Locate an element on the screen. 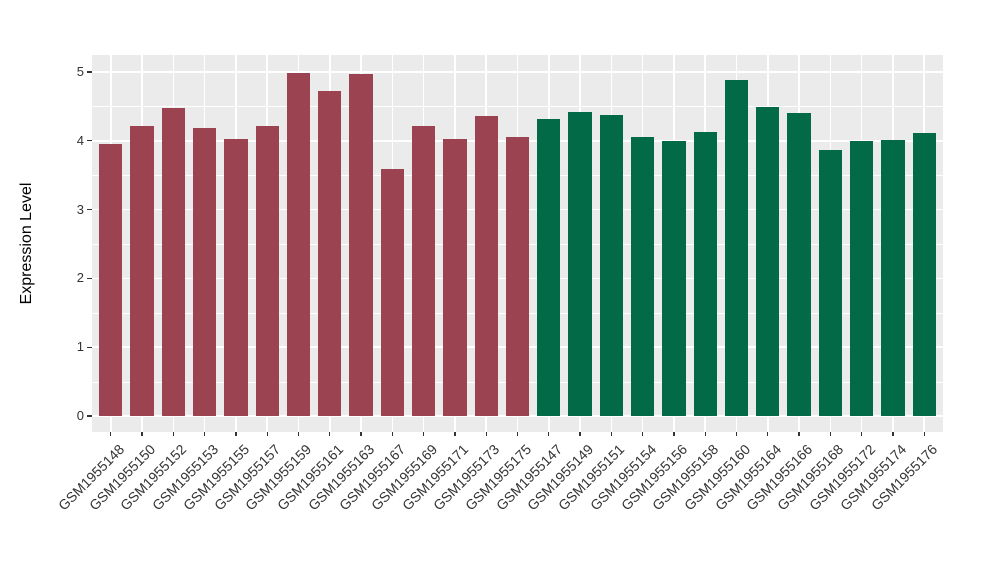  bar-GSM1955151 is located at coordinates (611, 265).